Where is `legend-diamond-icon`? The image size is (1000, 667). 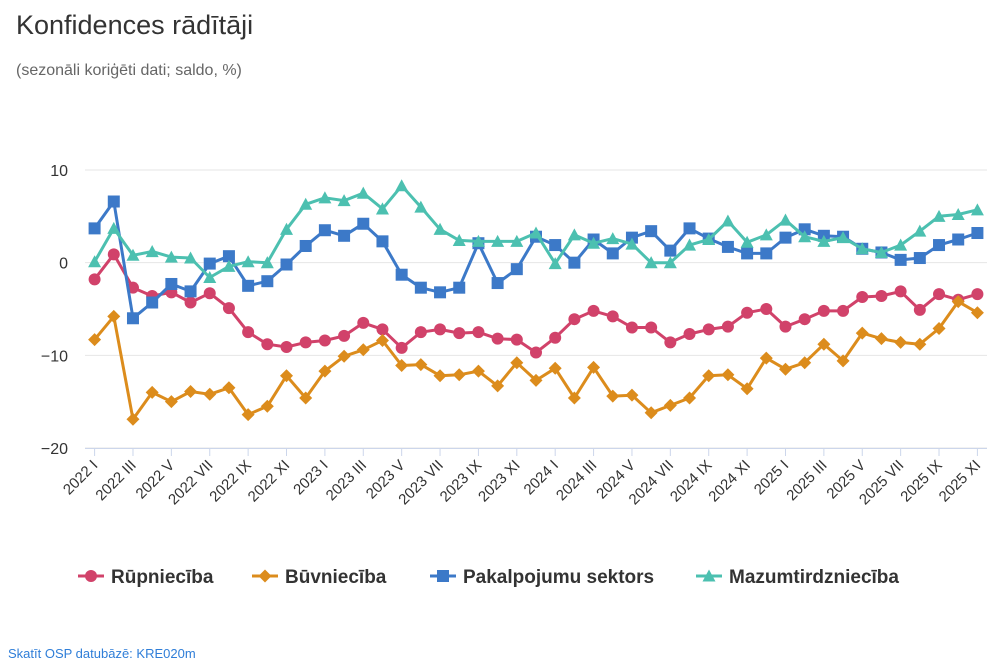 legend-diamond-icon is located at coordinates (265, 576).